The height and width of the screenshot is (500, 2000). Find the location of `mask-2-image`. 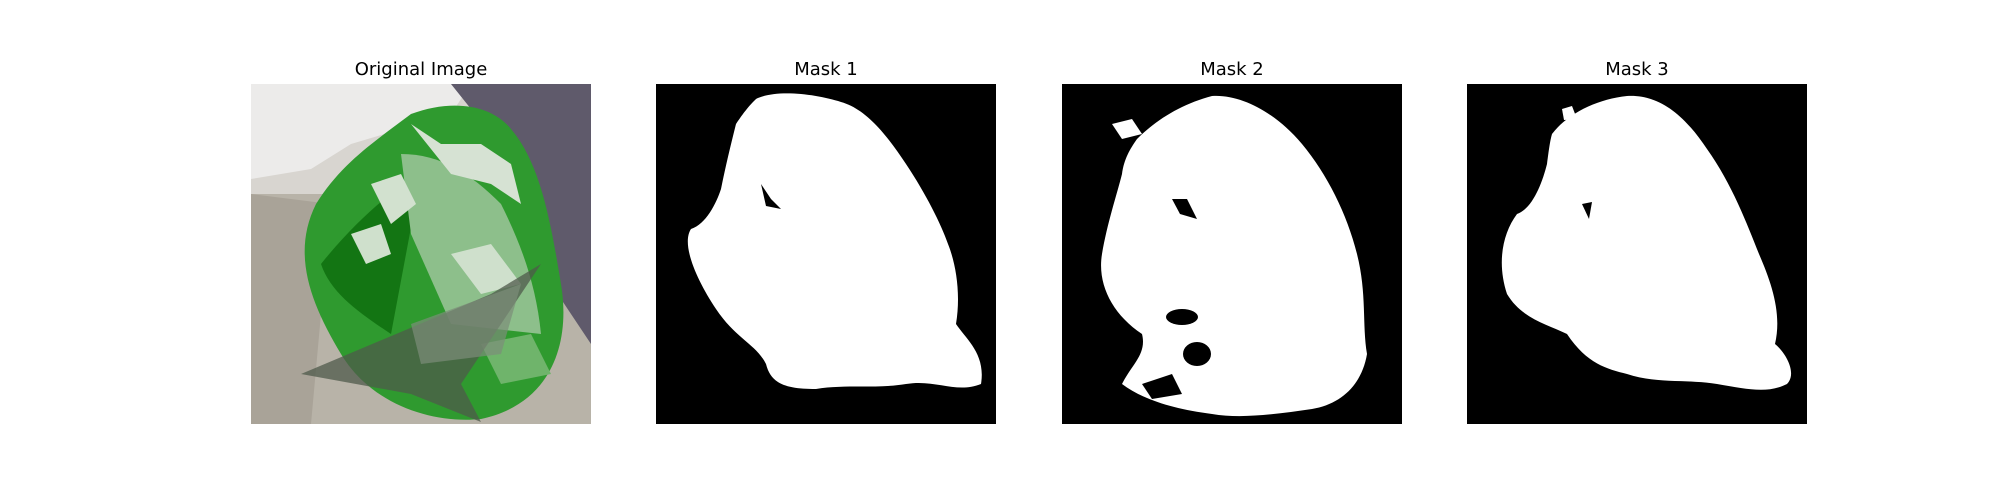

mask-2-image is located at coordinates (1232, 254).